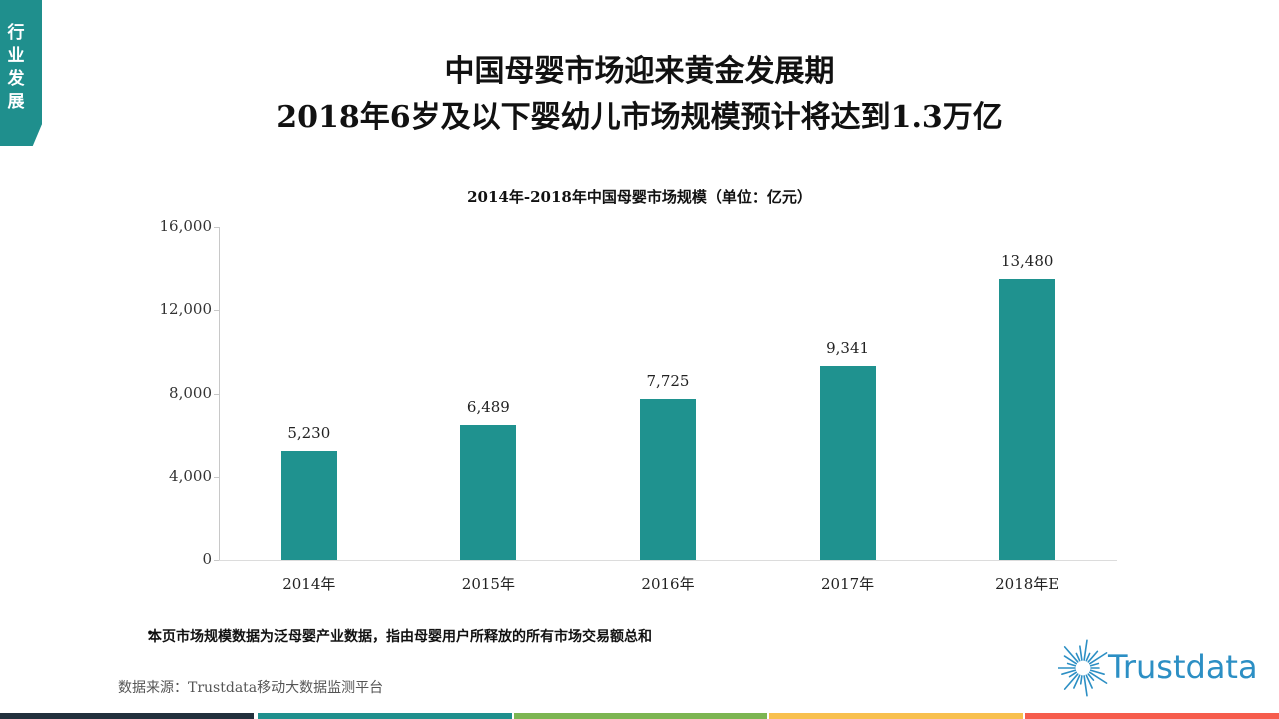 This screenshot has height=719, width=1279. Describe the element at coordinates (251, 688) in the screenshot. I see `data-source: 数据来源：Trustdata移动大数据监测平台` at that location.